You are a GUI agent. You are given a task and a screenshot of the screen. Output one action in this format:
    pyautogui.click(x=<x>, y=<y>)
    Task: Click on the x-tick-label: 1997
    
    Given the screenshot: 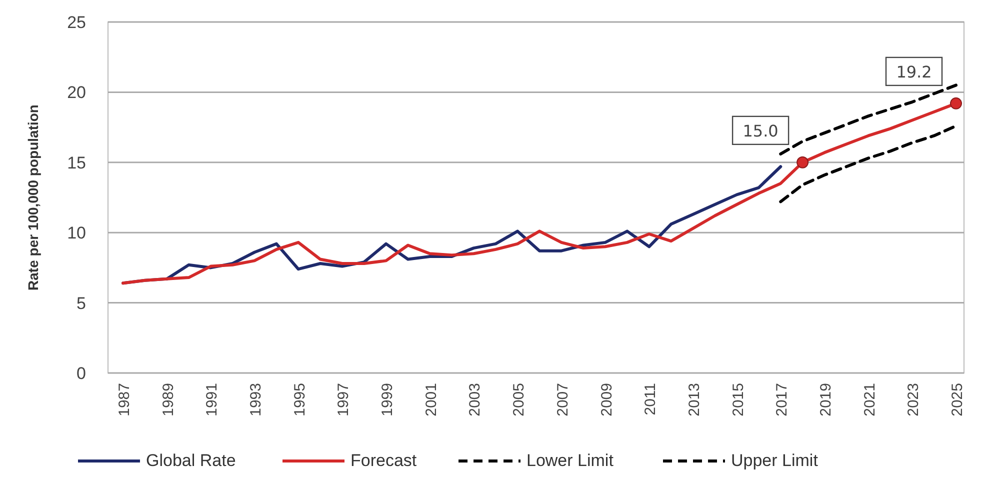 What is the action you would take?
    pyautogui.click(x=343, y=399)
    